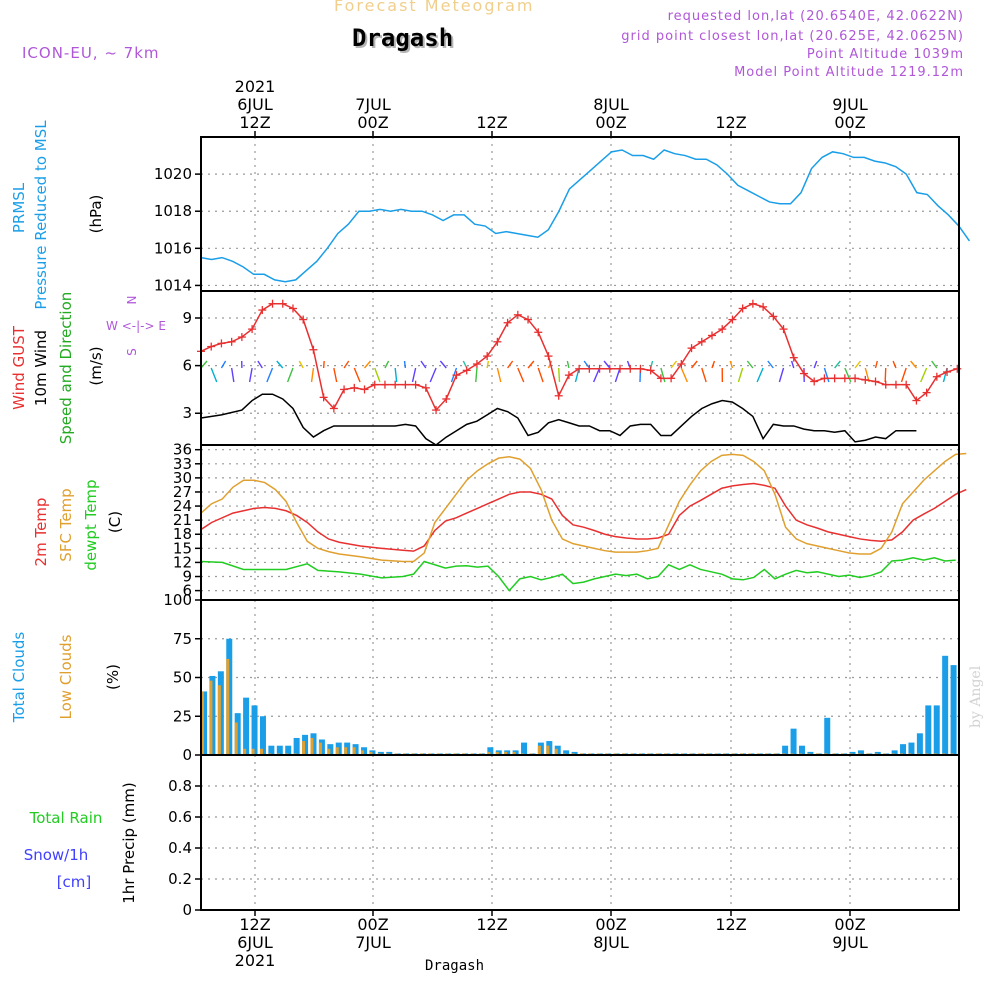 The width and height of the screenshot is (1000, 1000). Describe the element at coordinates (182, 548) in the screenshot. I see `y-tick-label: 15` at that location.